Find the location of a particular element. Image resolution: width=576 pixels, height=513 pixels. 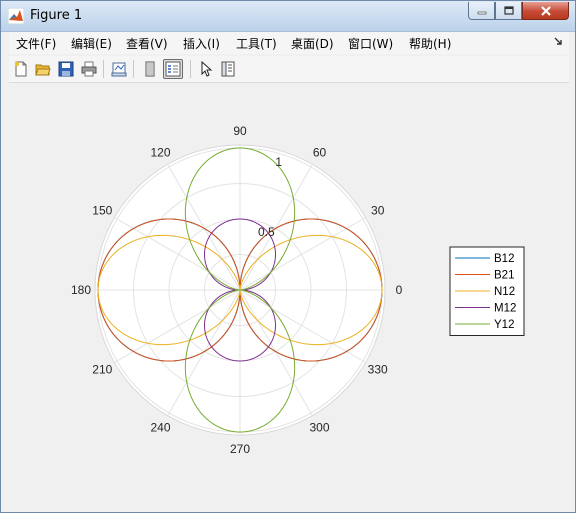

theta-tick-label: 210 is located at coordinates (102, 370).